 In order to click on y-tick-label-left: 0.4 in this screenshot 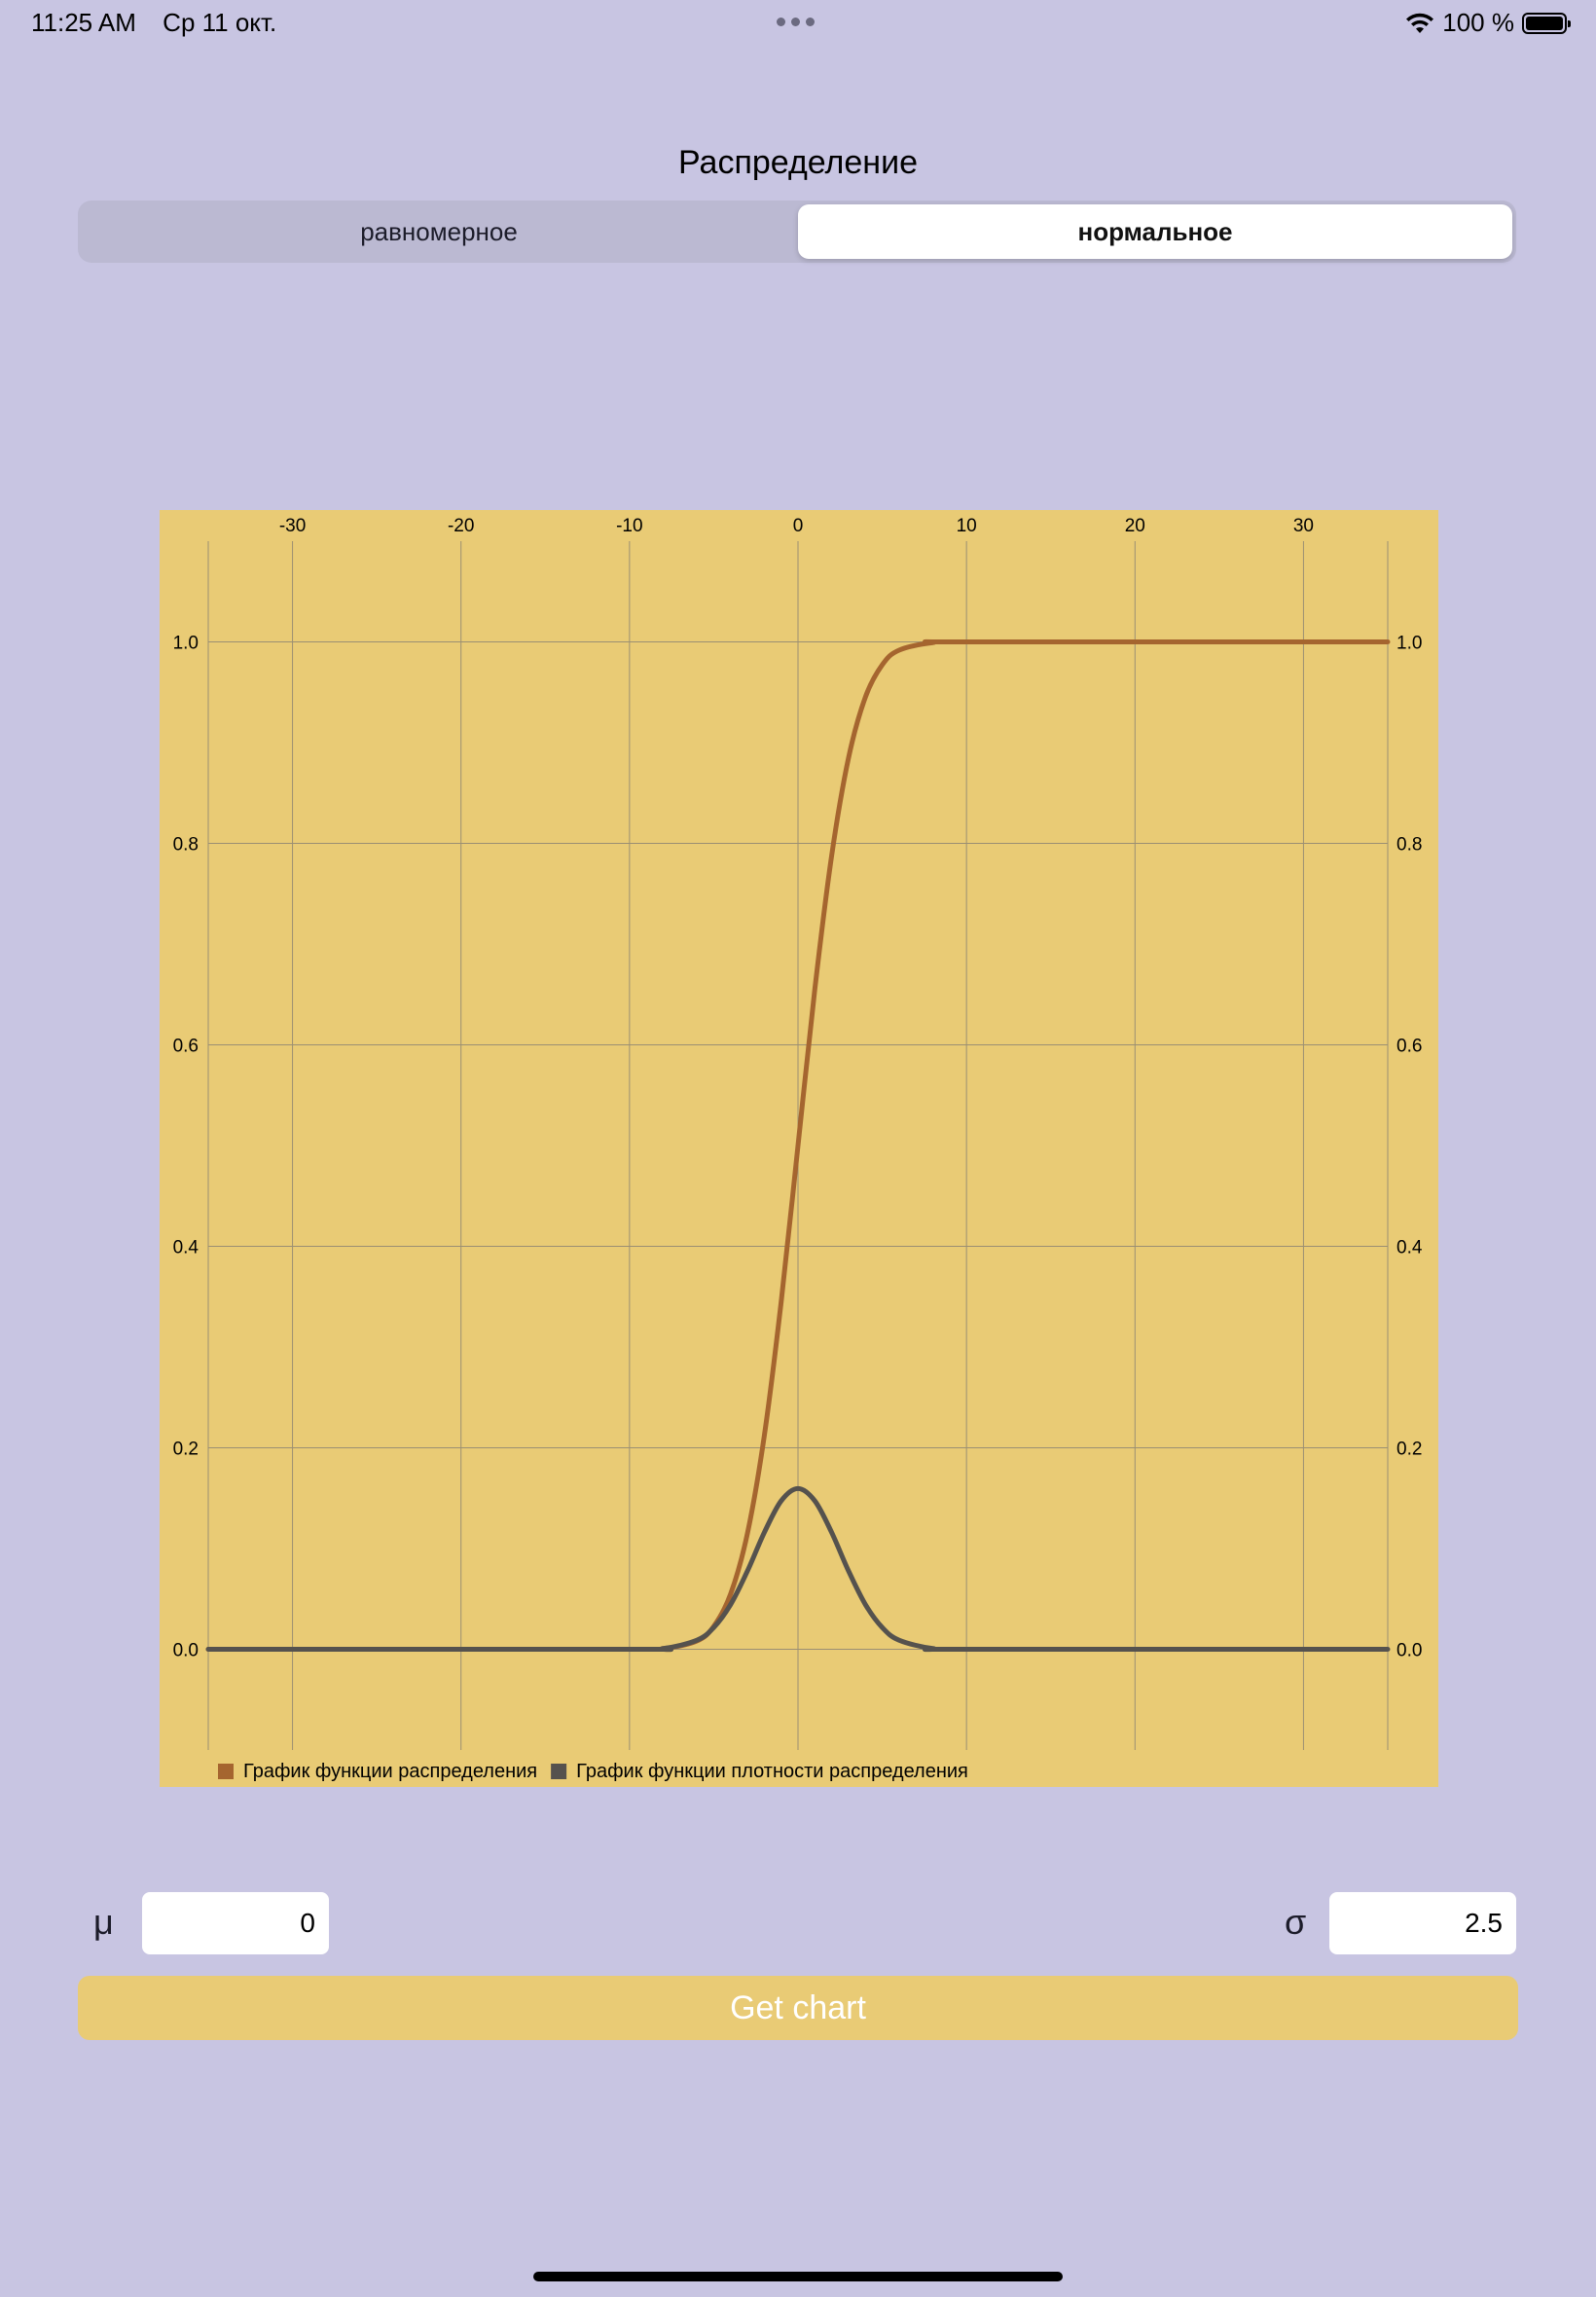, I will do `click(186, 1248)`.